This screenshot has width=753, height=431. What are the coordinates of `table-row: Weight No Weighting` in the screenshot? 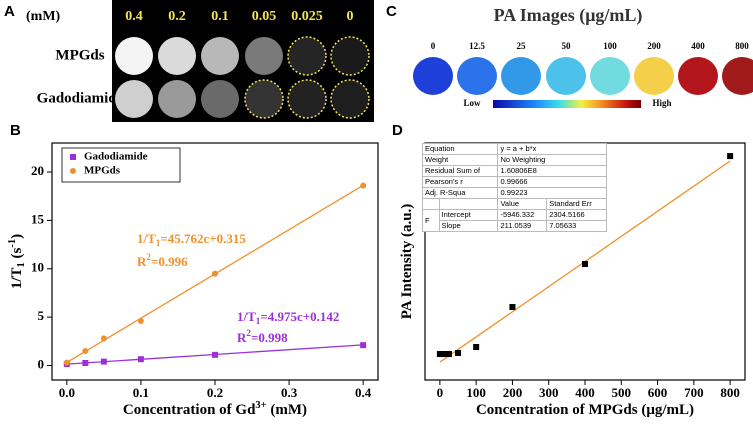 It's located at (514, 160).